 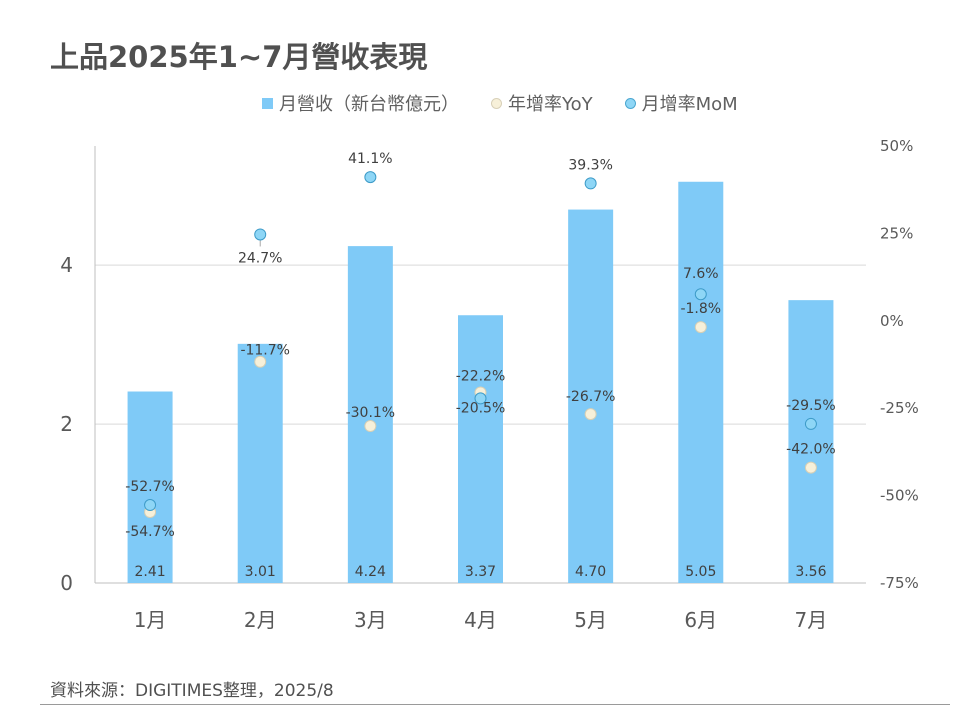 I want to click on source-note: 資料來源：DIGITIMES整理，2025/8, so click(x=192, y=691).